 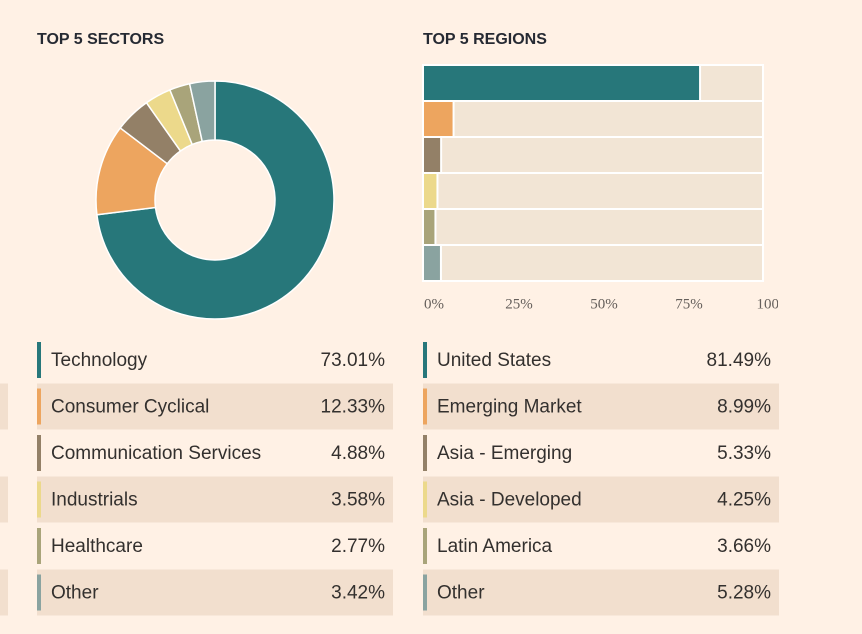 What do you see at coordinates (744, 407) in the screenshot?
I see `value-label: 8.99%` at bounding box center [744, 407].